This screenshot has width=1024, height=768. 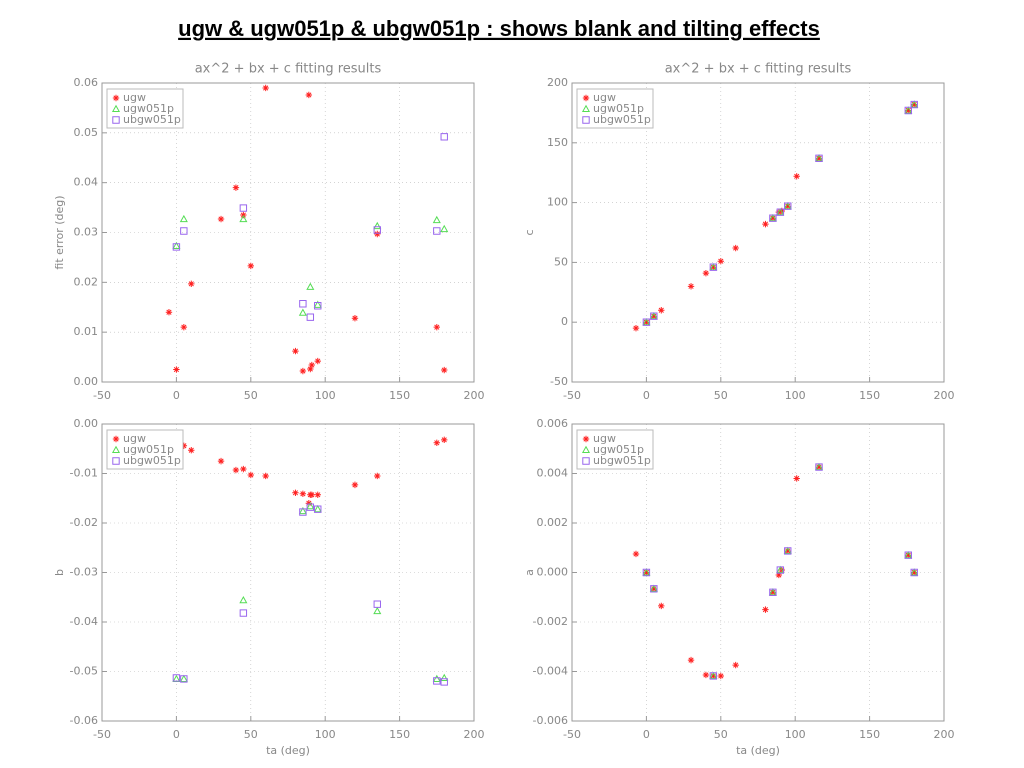 What do you see at coordinates (529, 572) in the screenshot?
I see `y-axis-label: a` at bounding box center [529, 572].